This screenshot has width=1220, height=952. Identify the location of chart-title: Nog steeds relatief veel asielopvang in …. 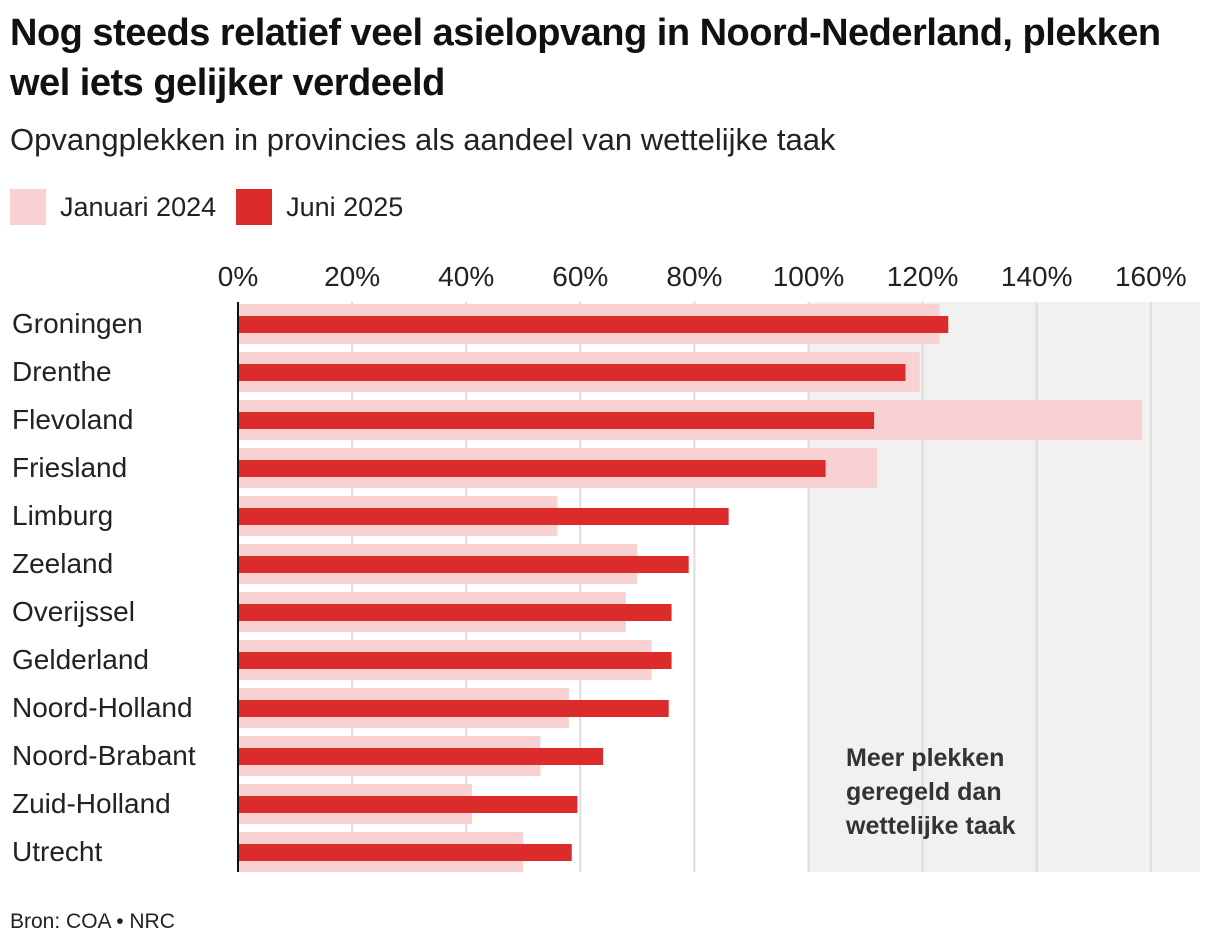
(585, 58).